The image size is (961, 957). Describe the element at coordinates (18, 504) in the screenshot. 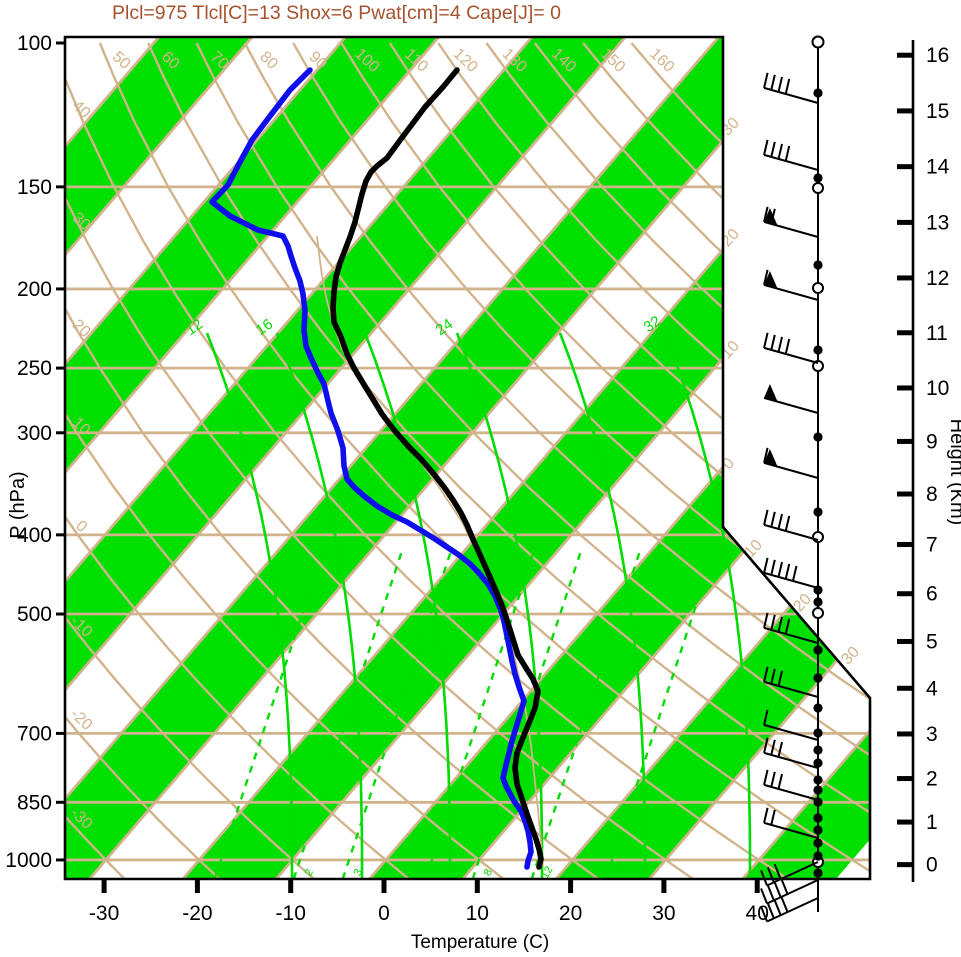

I see `svg-text: P (hPa)` at that location.